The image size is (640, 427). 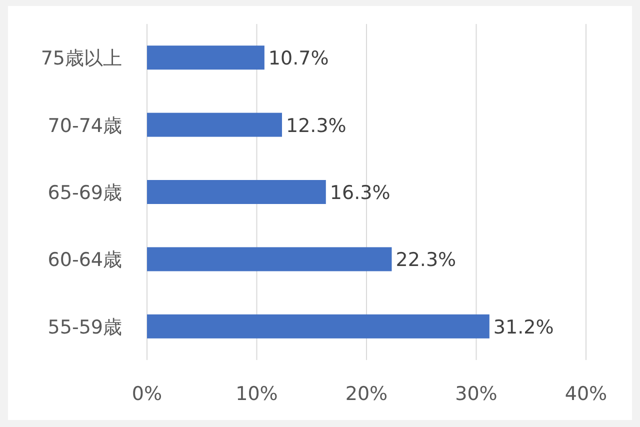 What do you see at coordinates (85, 327) in the screenshot?
I see `y-tick-label: 55-59歳` at bounding box center [85, 327].